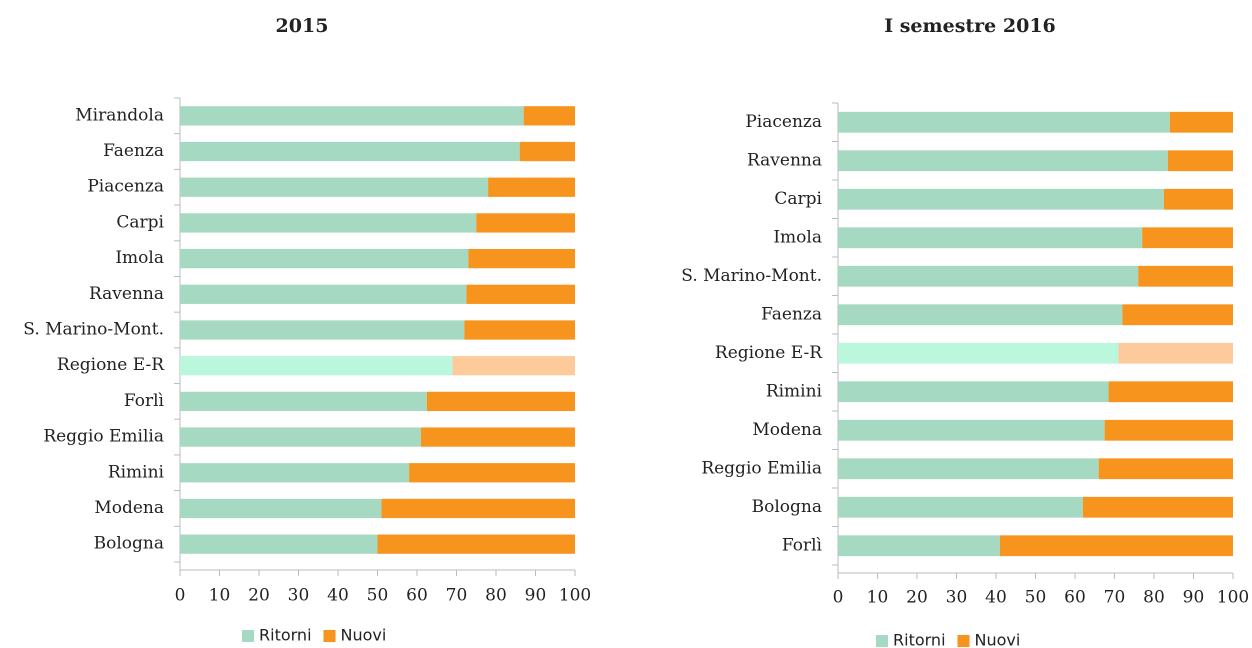 The width and height of the screenshot is (1252, 648). Describe the element at coordinates (125, 187) in the screenshot. I see `y-tick-label: Piacenza` at that location.